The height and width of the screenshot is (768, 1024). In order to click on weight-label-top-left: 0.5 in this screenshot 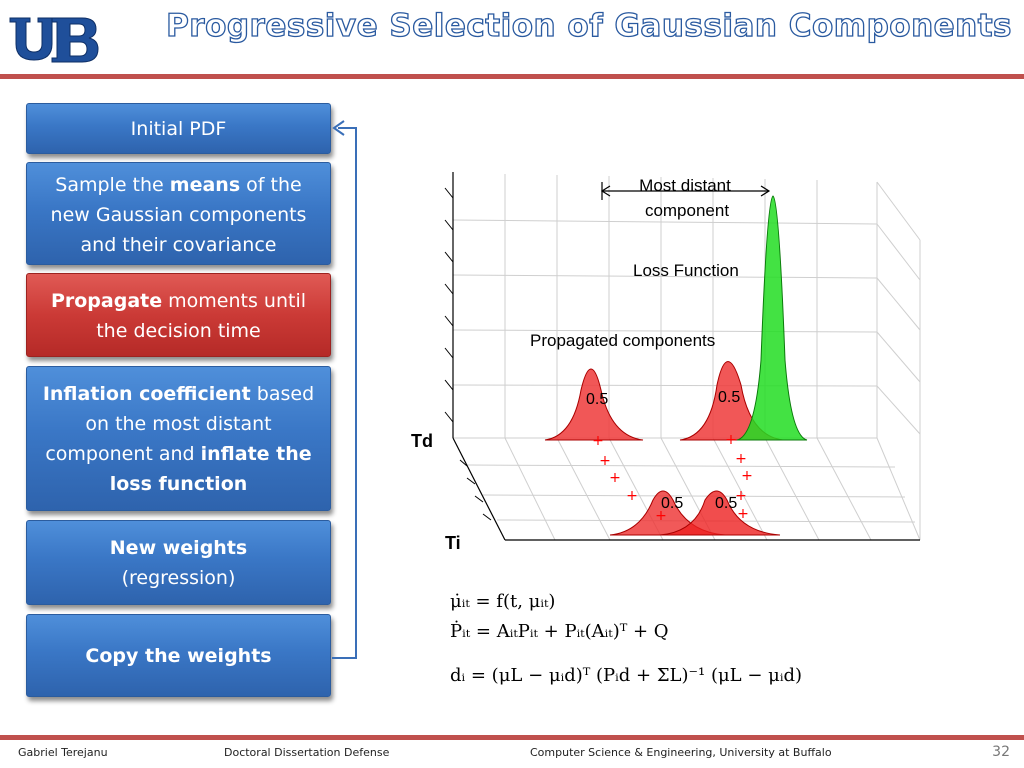, I will do `click(597, 399)`.